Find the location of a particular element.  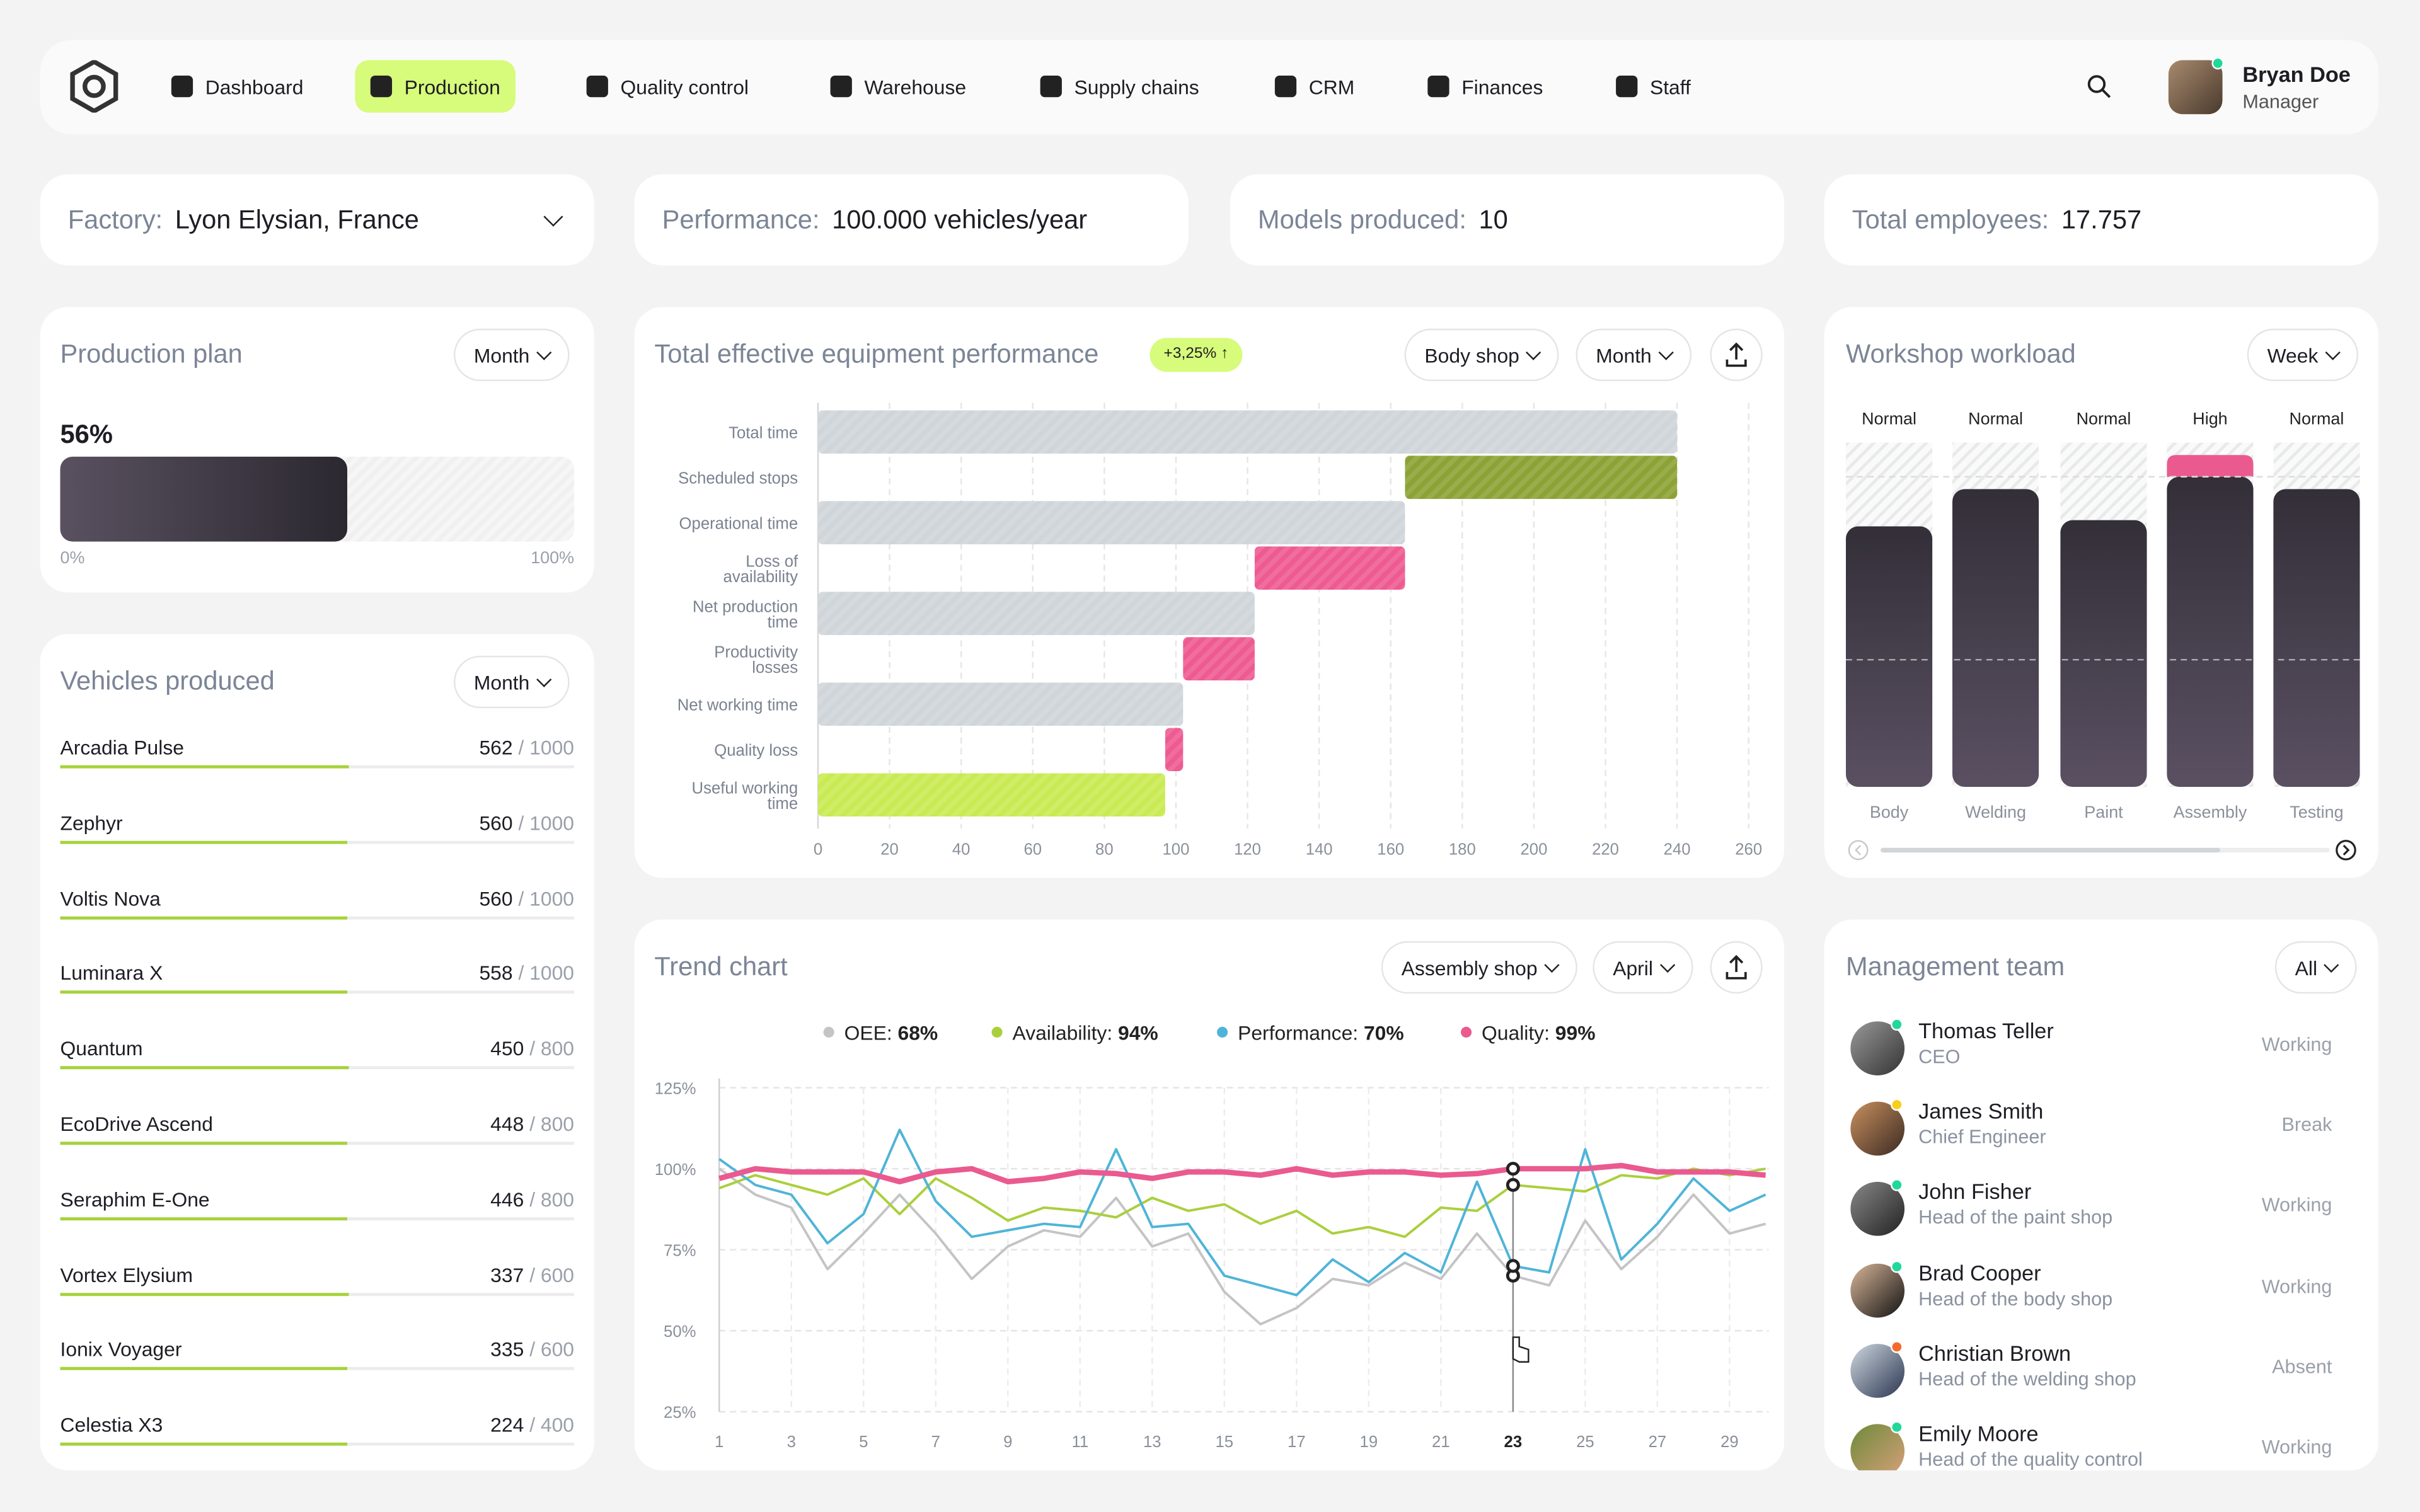

user-name: Bryan Doe is located at coordinates (2297, 74).